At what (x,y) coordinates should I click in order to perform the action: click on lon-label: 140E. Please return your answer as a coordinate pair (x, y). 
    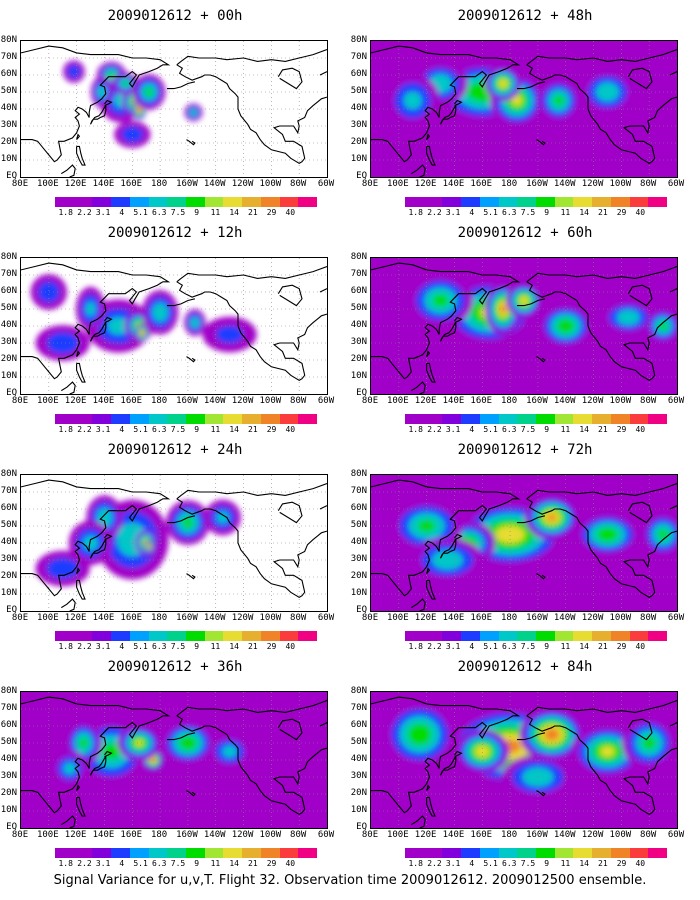
    Looking at the image, I should click on (103, 618).